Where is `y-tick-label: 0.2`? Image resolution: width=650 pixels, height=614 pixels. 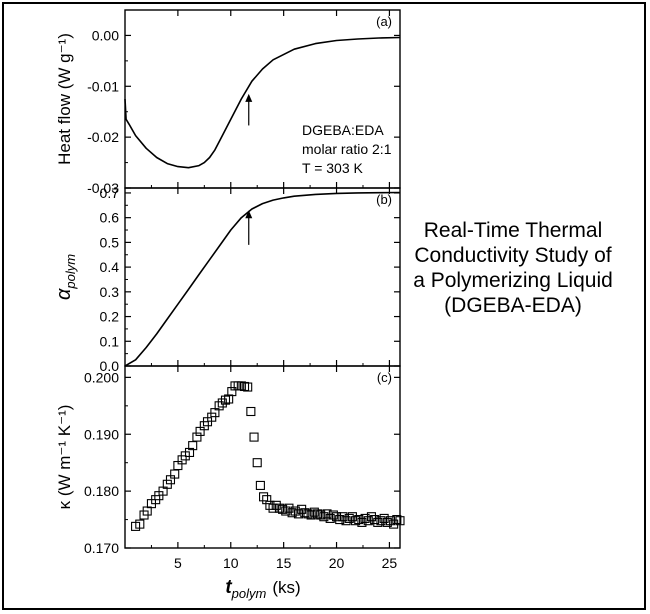 y-tick-label: 0.2 is located at coordinates (110, 317).